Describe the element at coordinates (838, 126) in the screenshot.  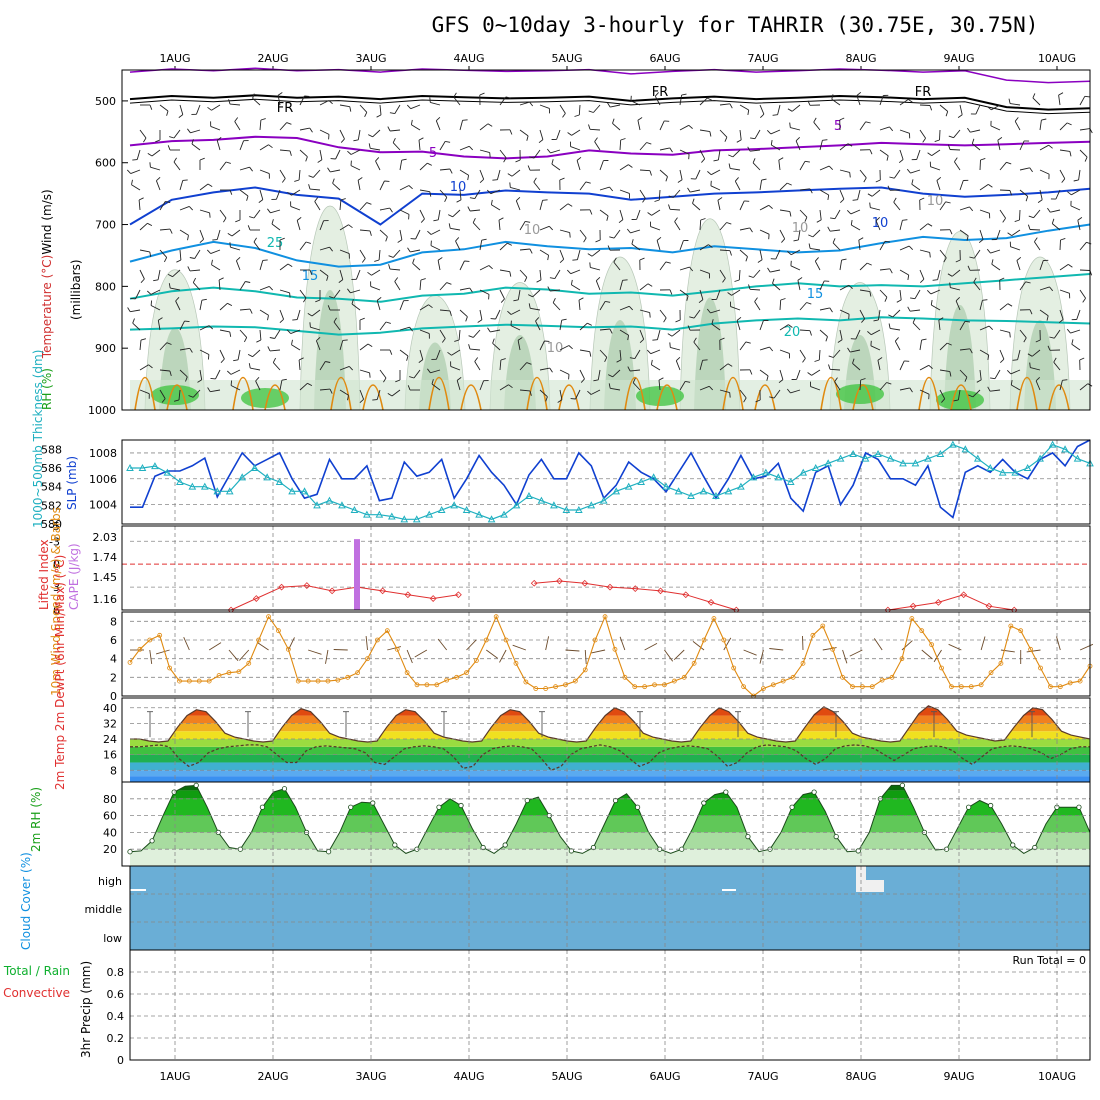
I see `contour-label-5: 5` at that location.